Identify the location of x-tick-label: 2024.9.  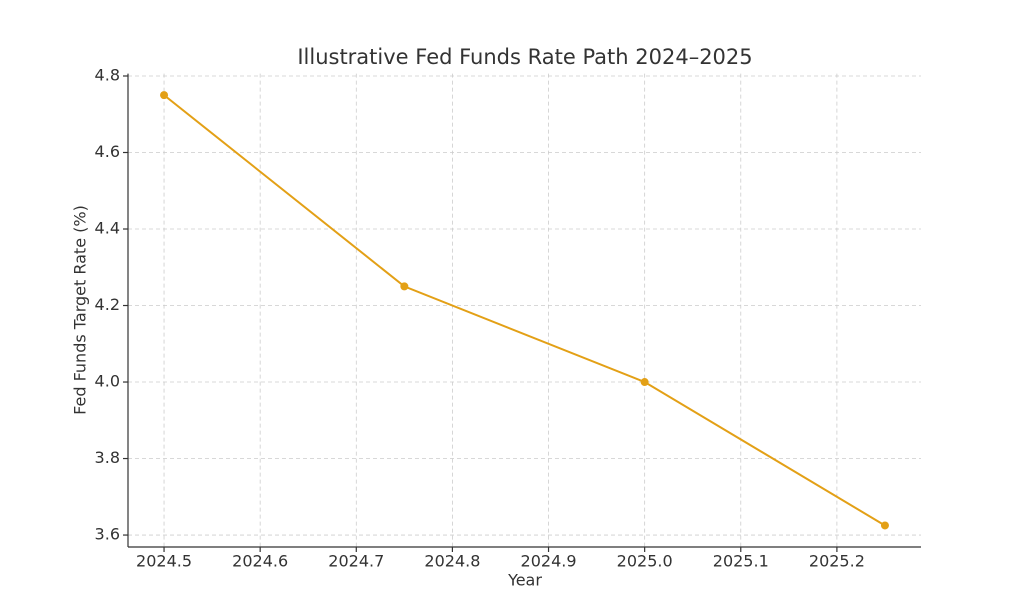
(549, 561).